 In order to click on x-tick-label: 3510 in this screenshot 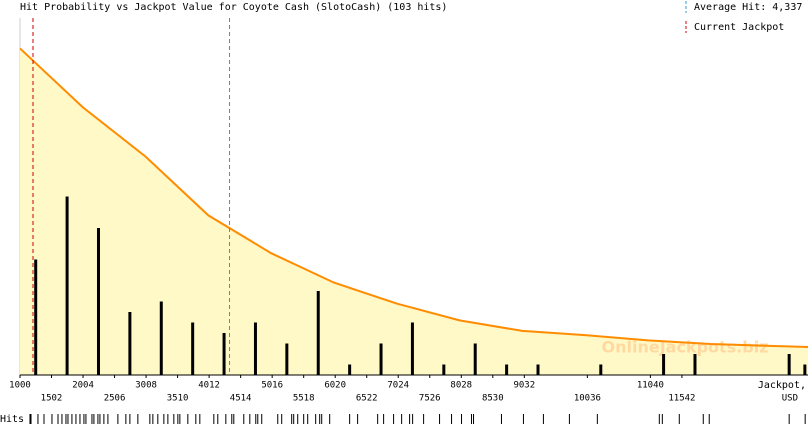, I will do `click(178, 399)`.